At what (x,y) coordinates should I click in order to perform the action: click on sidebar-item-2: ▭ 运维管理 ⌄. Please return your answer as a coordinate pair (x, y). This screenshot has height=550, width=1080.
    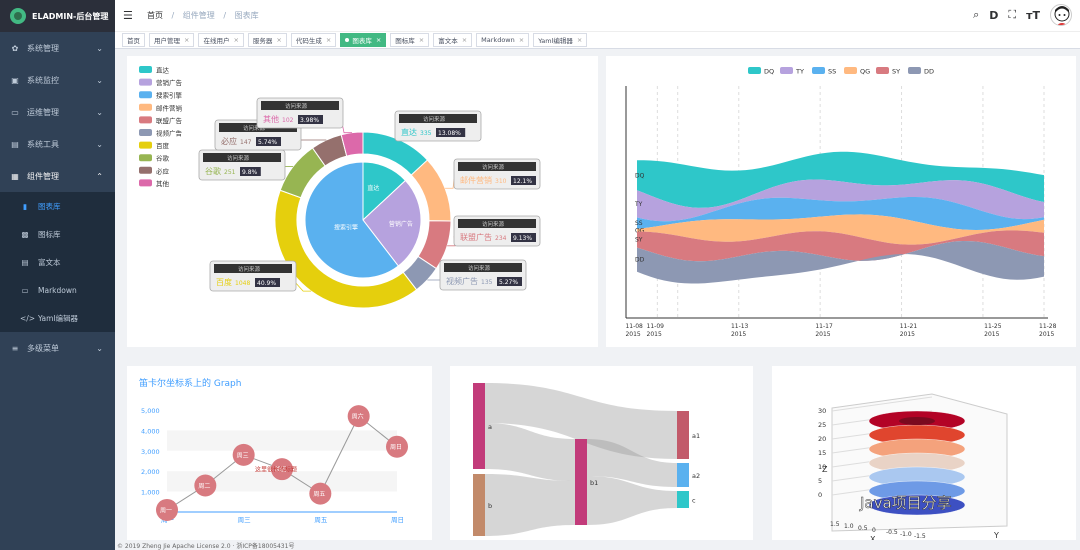
    Looking at the image, I should click on (57, 112).